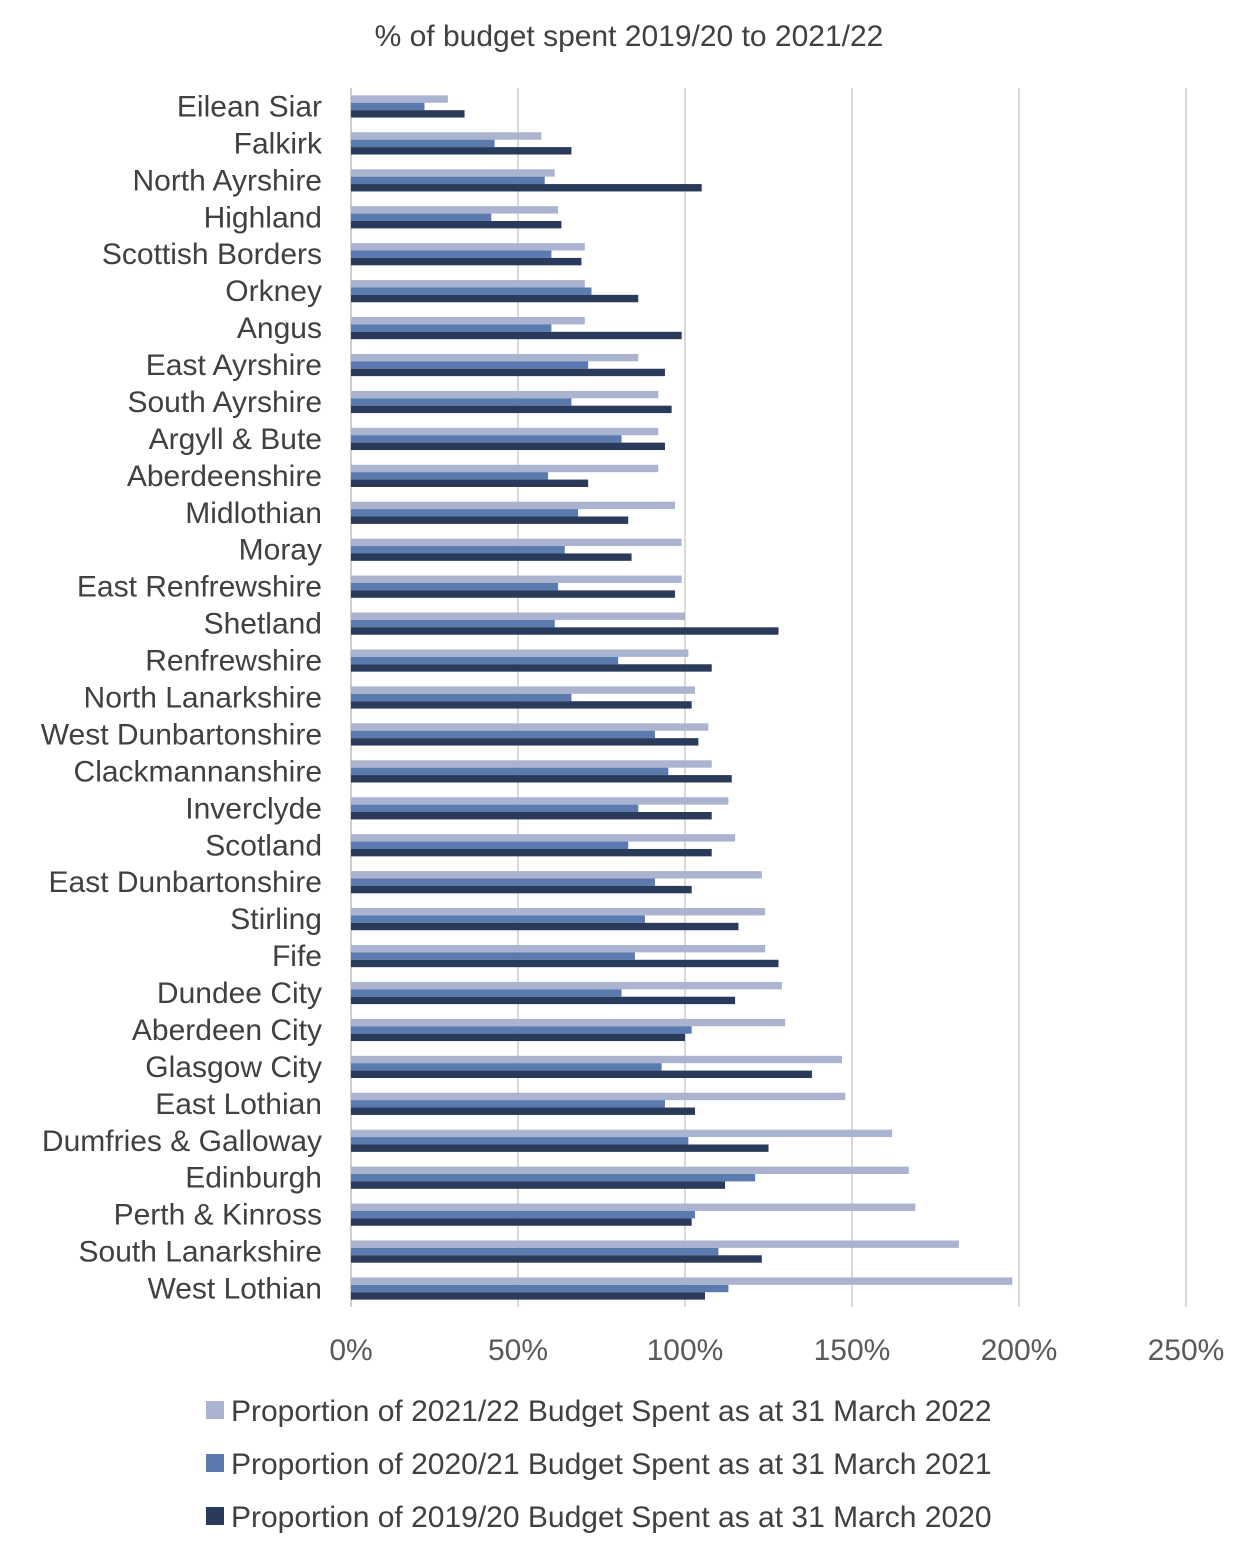 This screenshot has height=1557, width=1258. I want to click on chart-title: % of budget spent 2019/20 to 2021/22, so click(629, 36).